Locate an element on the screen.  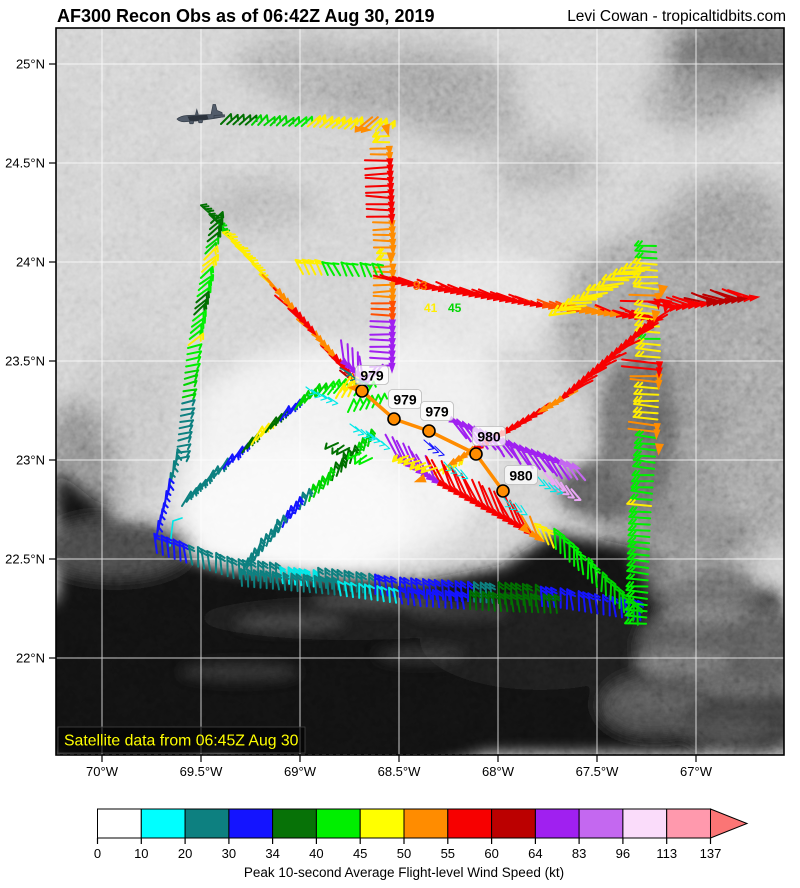
svg-text: 69.5°W is located at coordinates (202, 771).